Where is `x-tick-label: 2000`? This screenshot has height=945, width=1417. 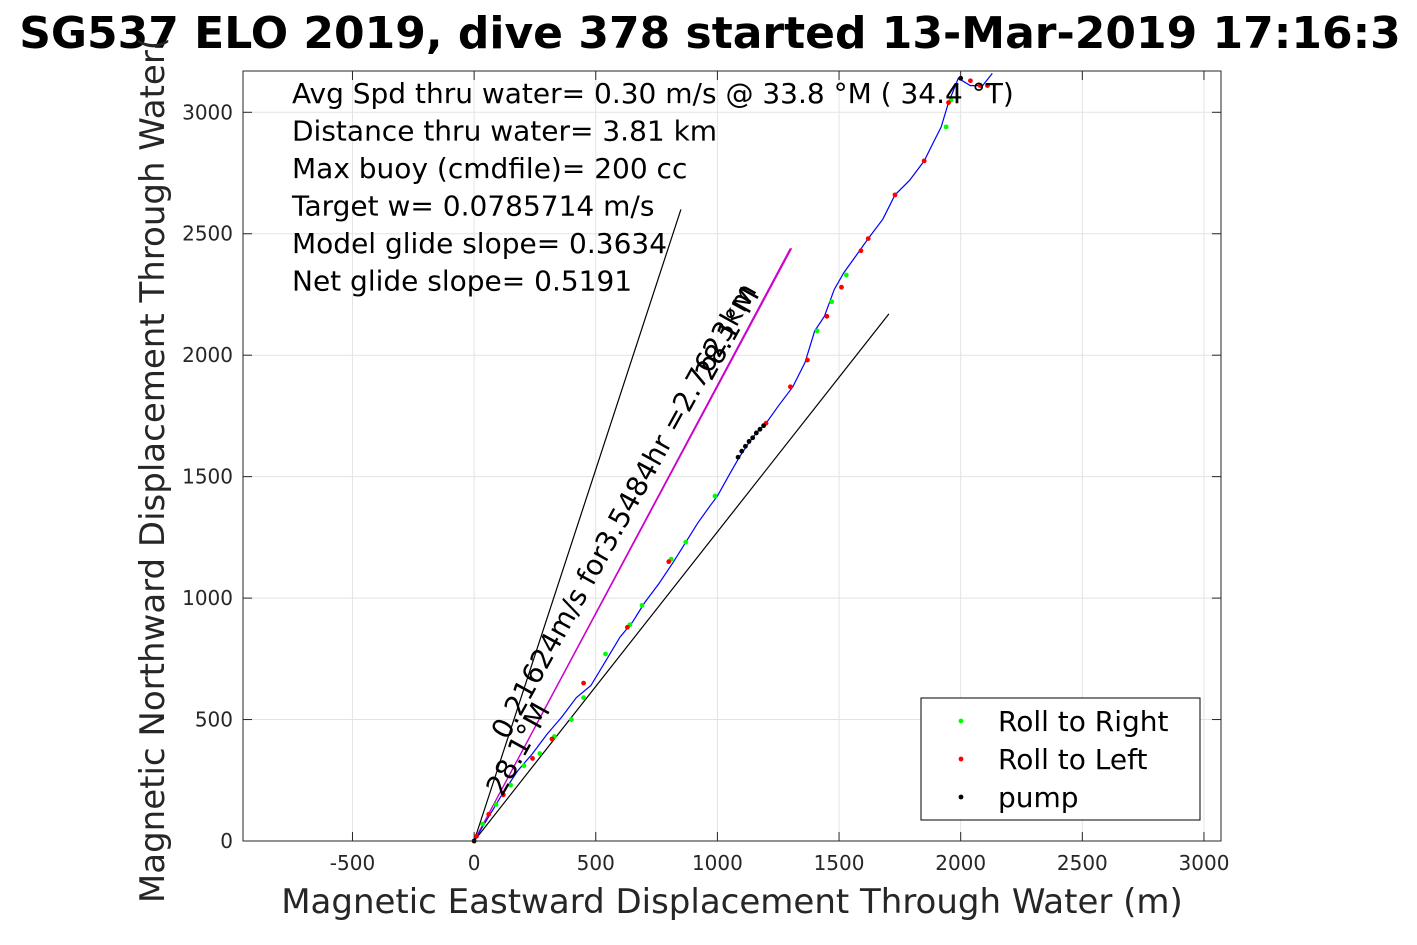 x-tick-label: 2000 is located at coordinates (960, 863).